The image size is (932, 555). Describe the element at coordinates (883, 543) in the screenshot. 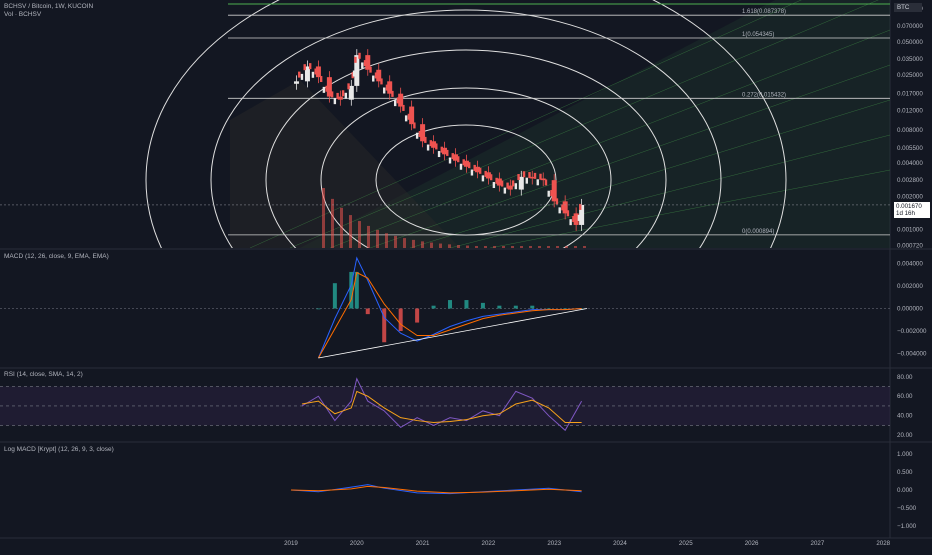

I see `time-tick-label: 2028` at that location.